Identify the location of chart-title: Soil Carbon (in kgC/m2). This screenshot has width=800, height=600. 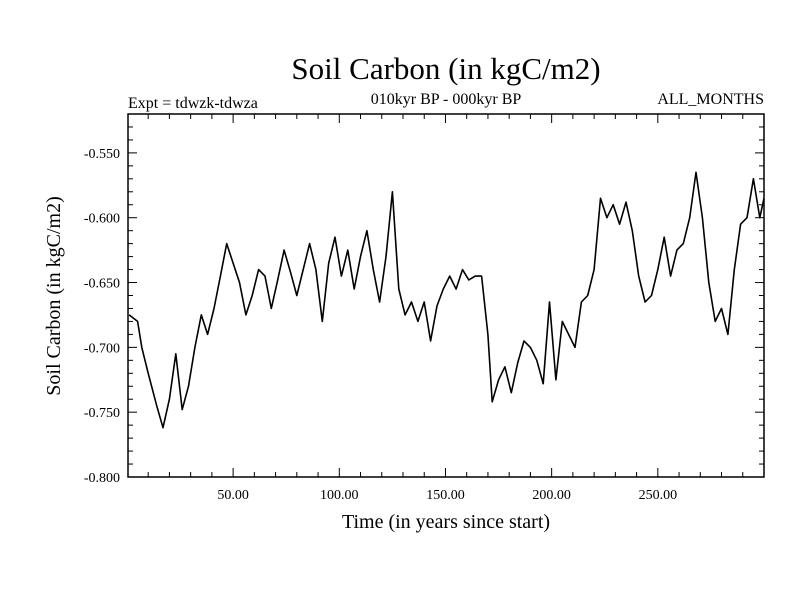
(445, 68).